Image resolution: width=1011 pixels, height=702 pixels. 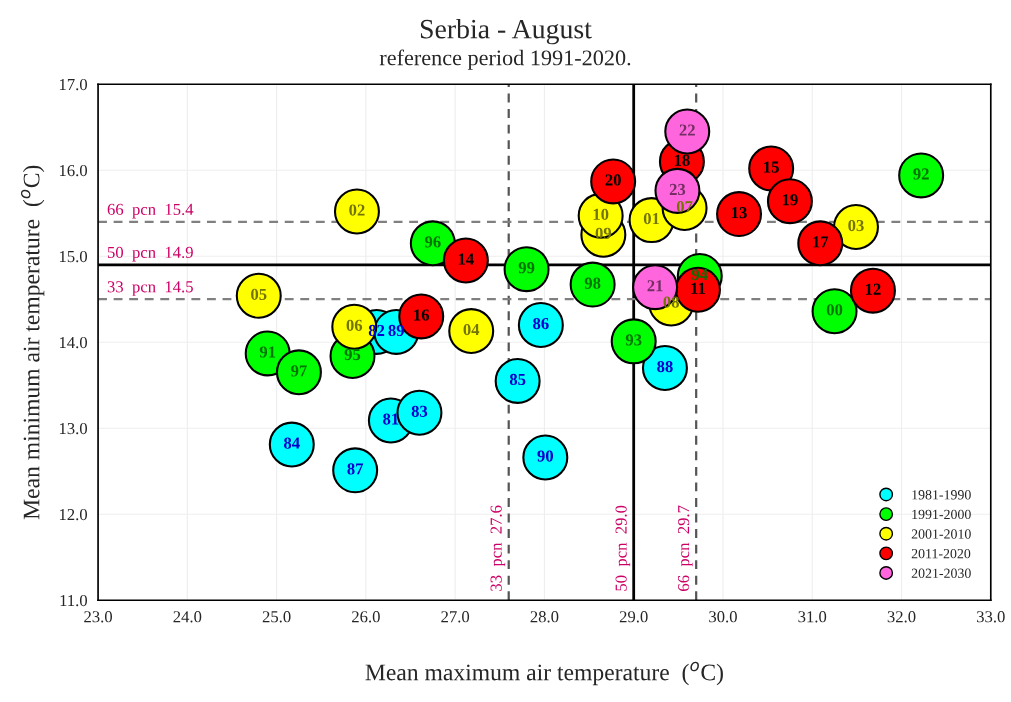 I want to click on annotation: 11, so click(x=698, y=288).